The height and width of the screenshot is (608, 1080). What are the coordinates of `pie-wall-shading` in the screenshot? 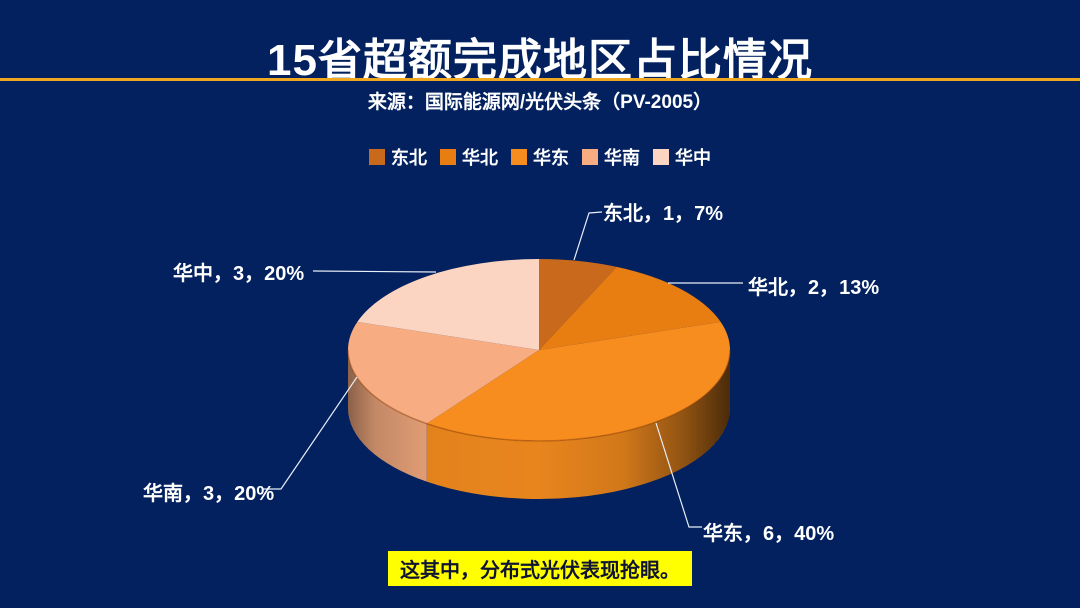 It's located at (539, 424).